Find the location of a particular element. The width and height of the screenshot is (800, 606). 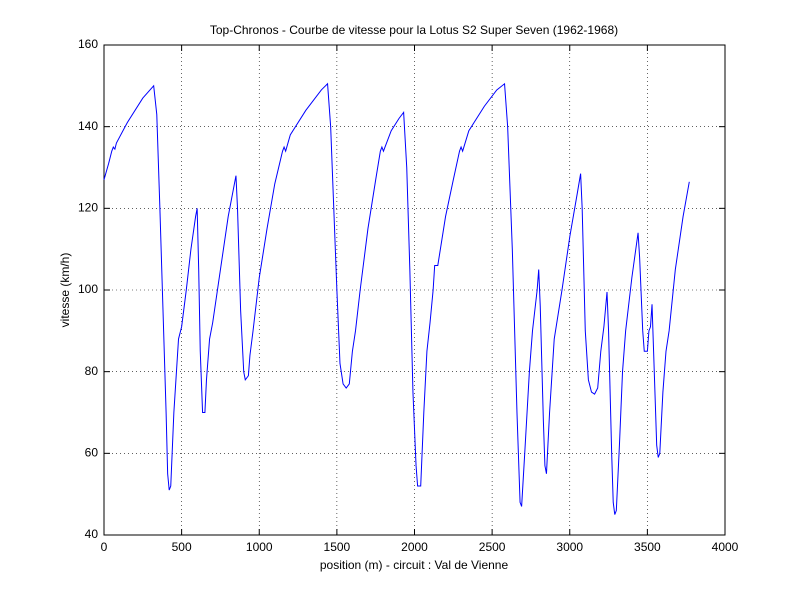

x-tick-label: 0 is located at coordinates (104, 547).